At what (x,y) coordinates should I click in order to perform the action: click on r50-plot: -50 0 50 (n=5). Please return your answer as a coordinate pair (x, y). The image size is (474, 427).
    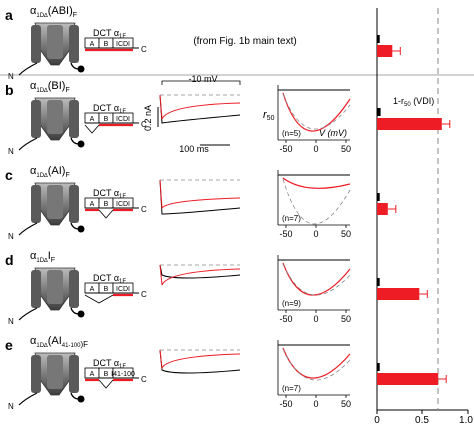
    Looking at the image, I should click on (314, 119).